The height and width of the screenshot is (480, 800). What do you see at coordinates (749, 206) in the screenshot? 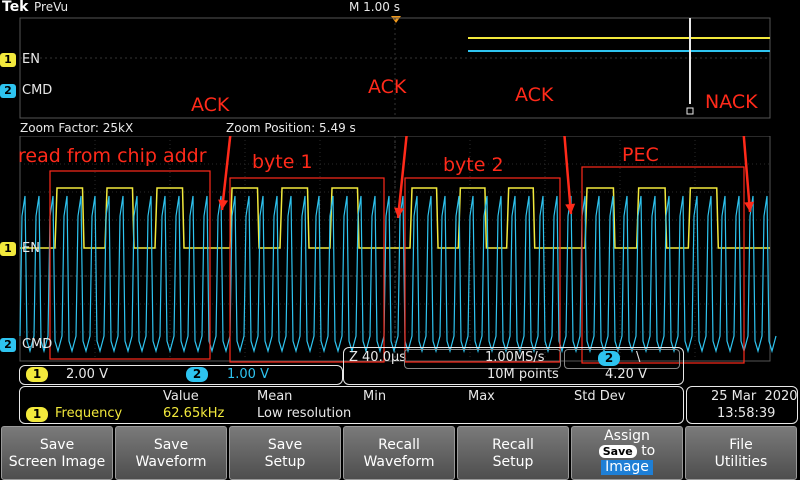
I see `nack-arrow-head` at bounding box center [749, 206].